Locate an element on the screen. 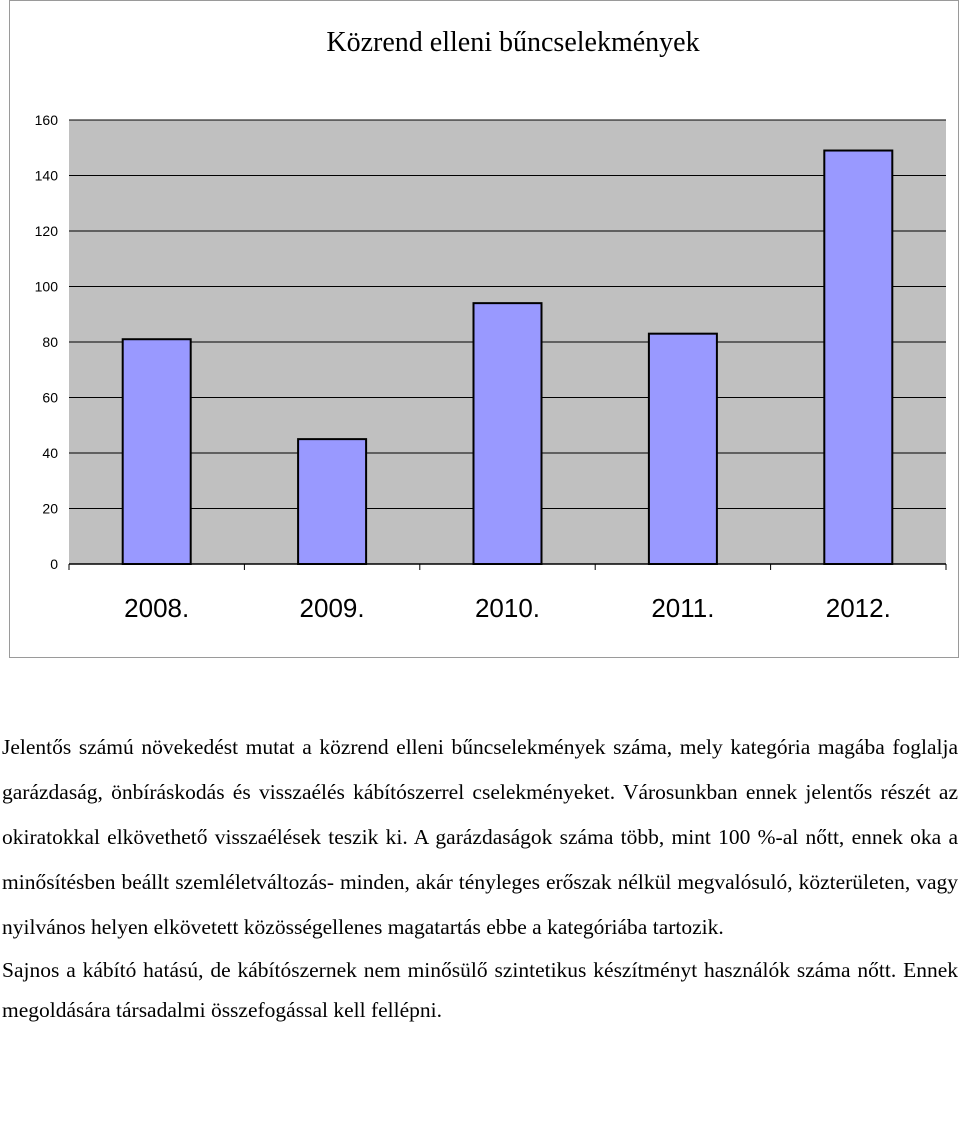  y-tick-label: 80 is located at coordinates (50, 342).